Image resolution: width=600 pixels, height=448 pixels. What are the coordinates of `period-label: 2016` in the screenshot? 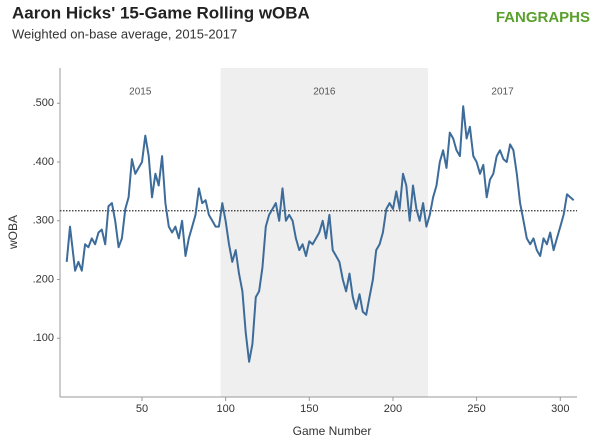 It's located at (324, 92).